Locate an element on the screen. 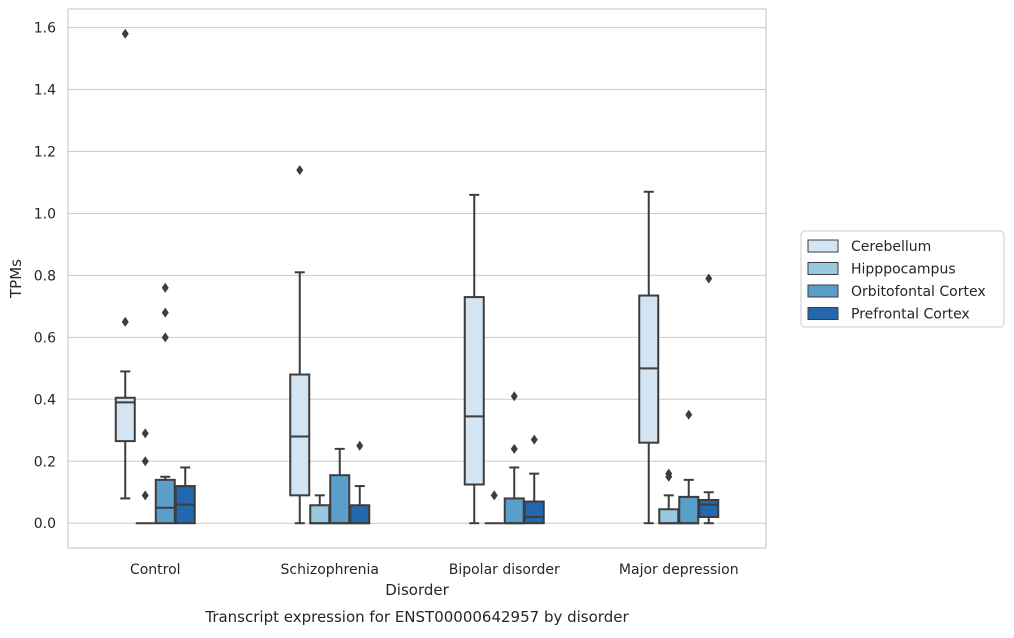 The width and height of the screenshot is (1014, 638). y-tick-label: 0.0 is located at coordinates (45, 524).